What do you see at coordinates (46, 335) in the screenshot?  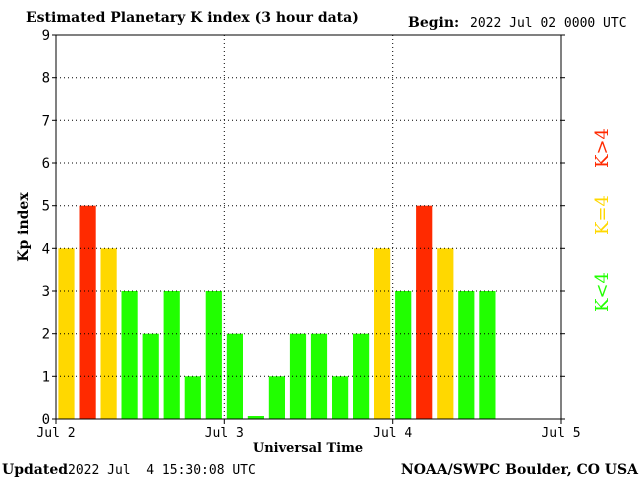 I see `y-tick-label: 2` at bounding box center [46, 335].